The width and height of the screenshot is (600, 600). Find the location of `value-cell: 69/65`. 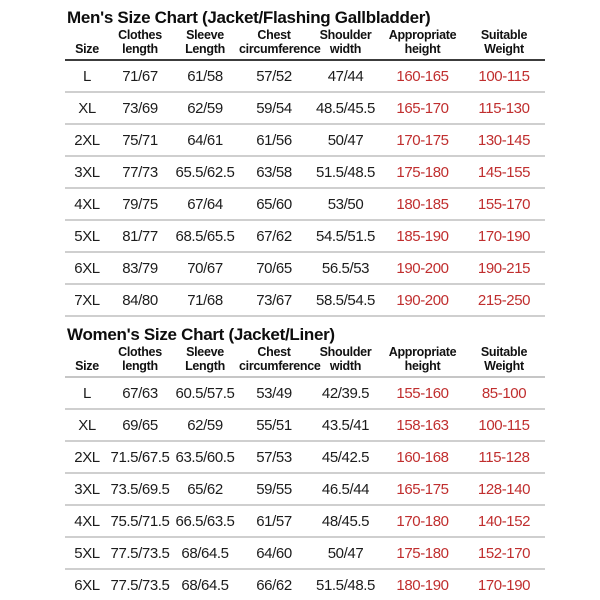

value-cell: 69/65 is located at coordinates (140, 425).